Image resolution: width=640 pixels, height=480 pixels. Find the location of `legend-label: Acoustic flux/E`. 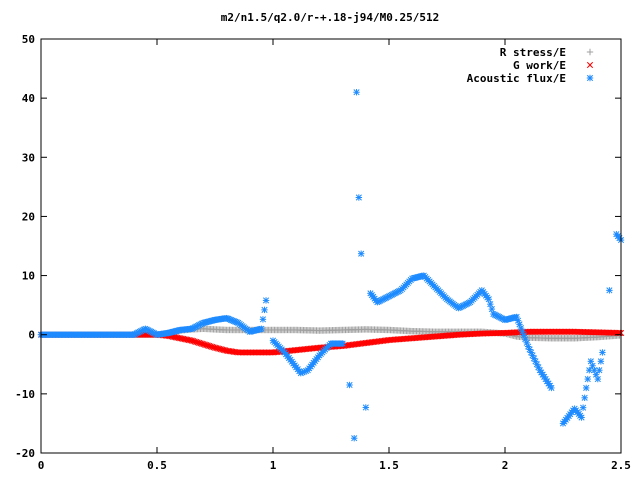

legend-label: Acoustic flux/E is located at coordinates (516, 78).